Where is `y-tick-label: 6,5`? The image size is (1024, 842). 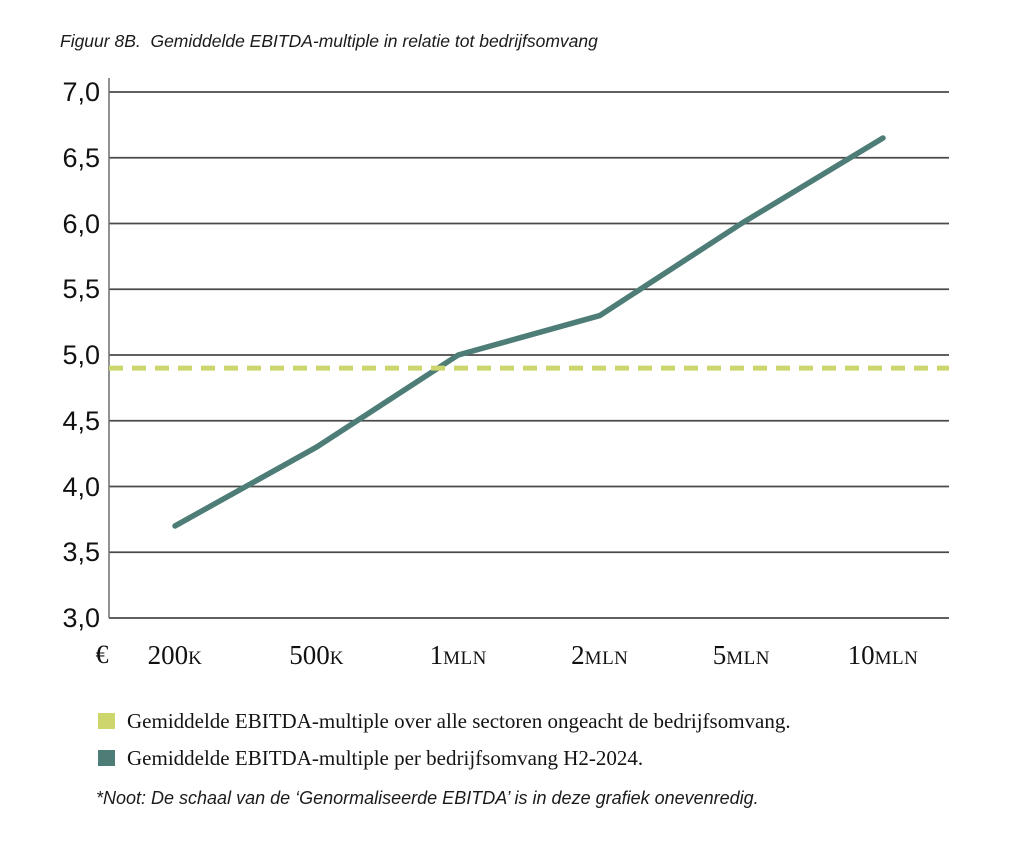 y-tick-label: 6,5 is located at coordinates (81, 157).